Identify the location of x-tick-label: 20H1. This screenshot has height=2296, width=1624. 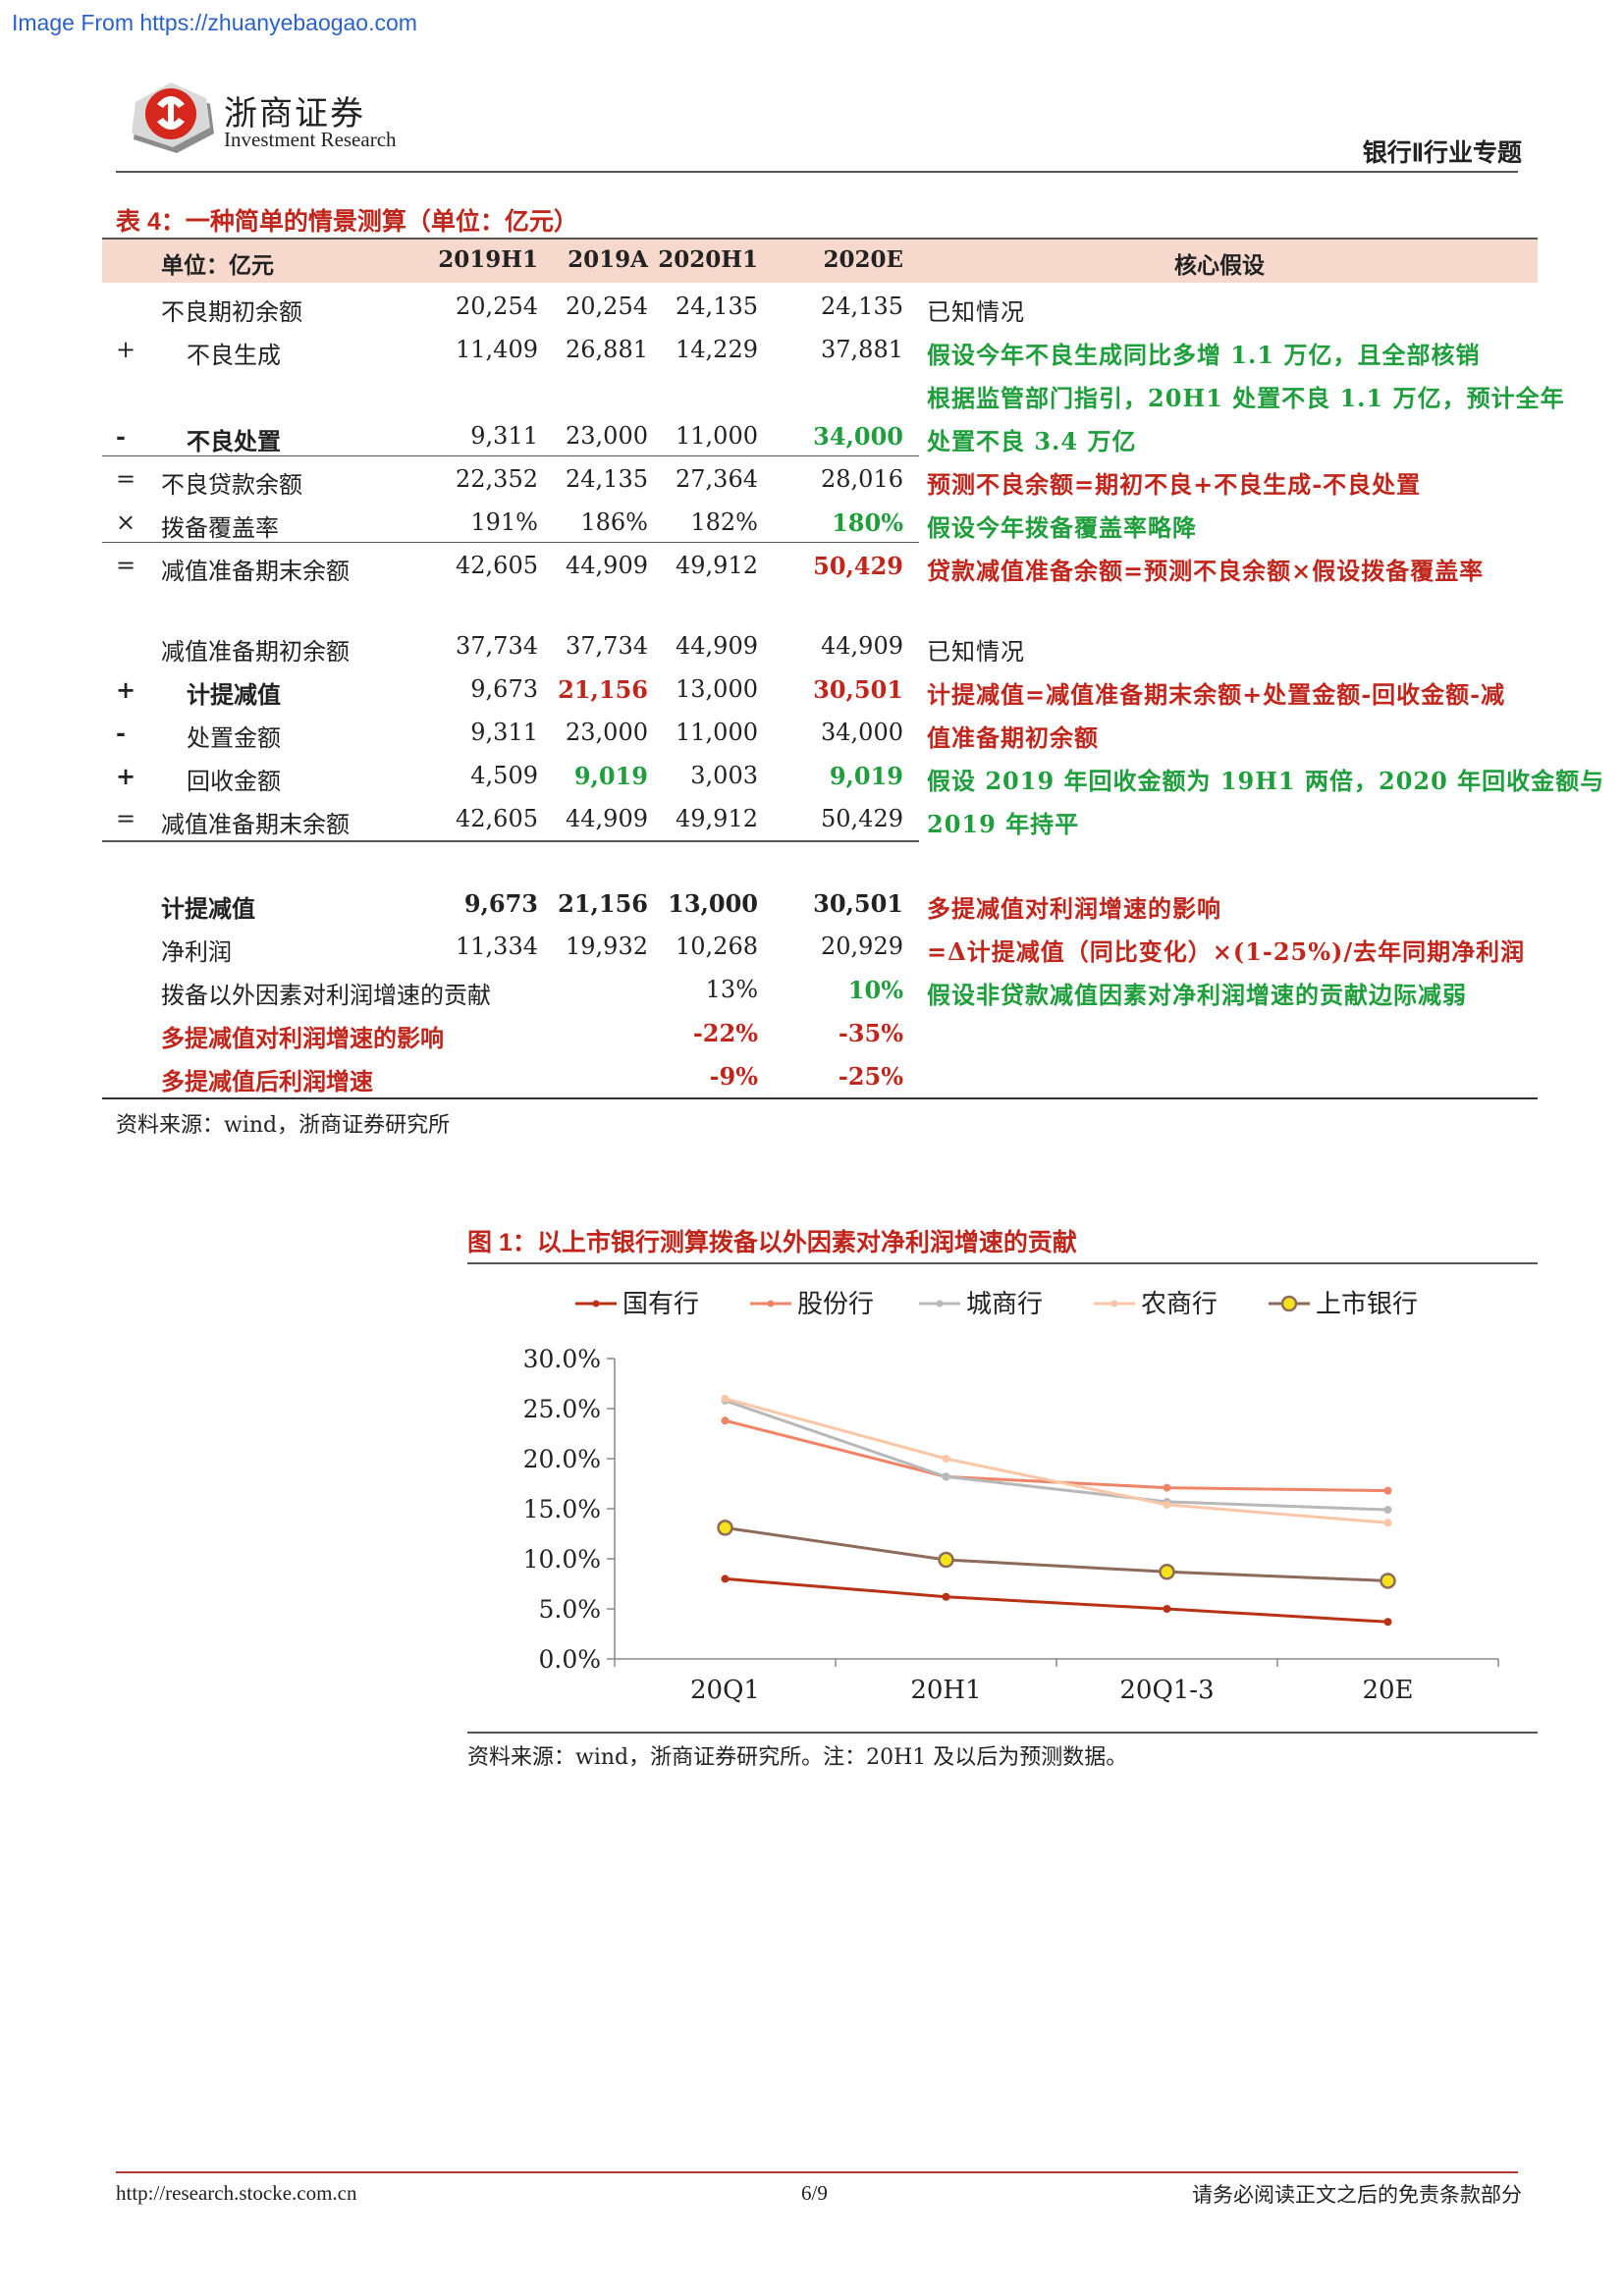
(945, 1690).